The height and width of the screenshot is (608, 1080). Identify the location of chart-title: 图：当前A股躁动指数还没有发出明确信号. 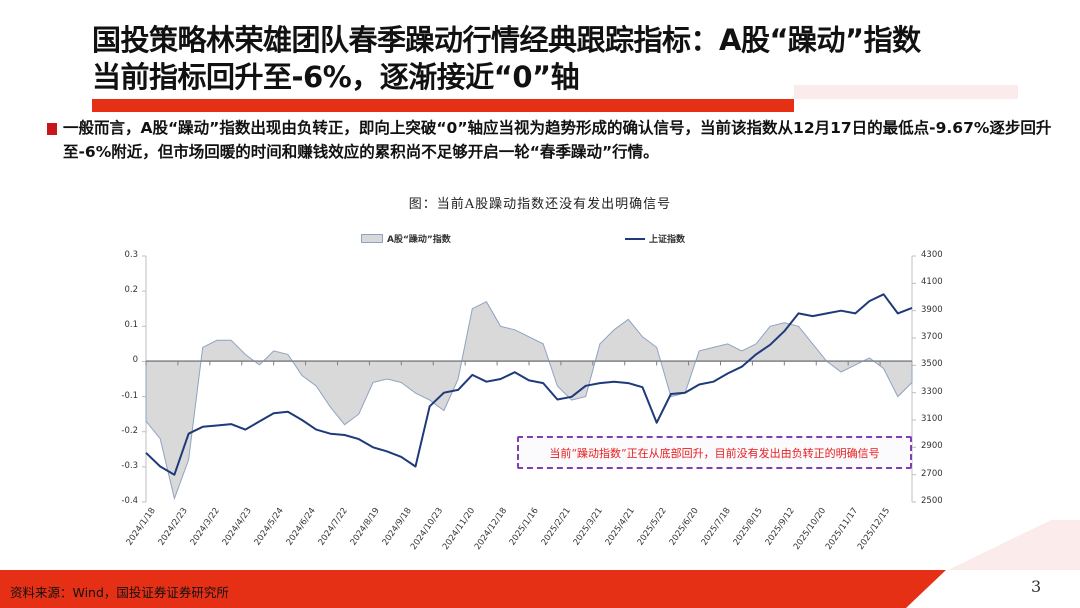
(540, 204).